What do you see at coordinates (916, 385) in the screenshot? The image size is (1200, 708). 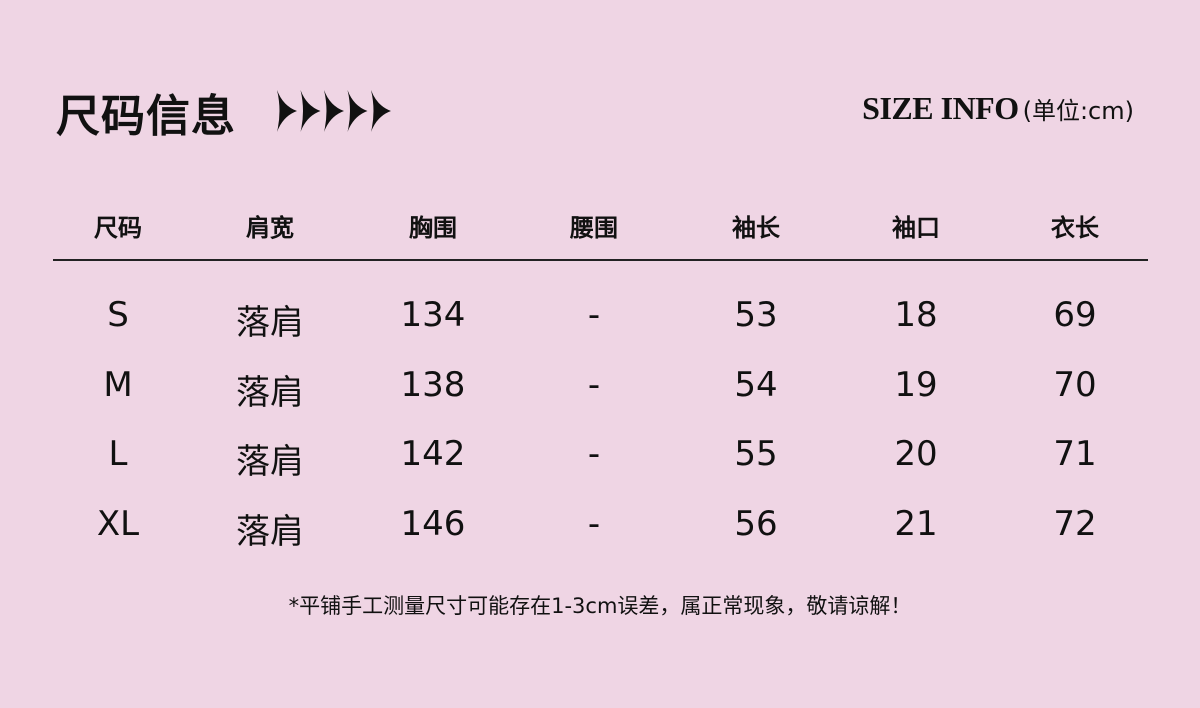 I see `table-cell: 19` at bounding box center [916, 385].